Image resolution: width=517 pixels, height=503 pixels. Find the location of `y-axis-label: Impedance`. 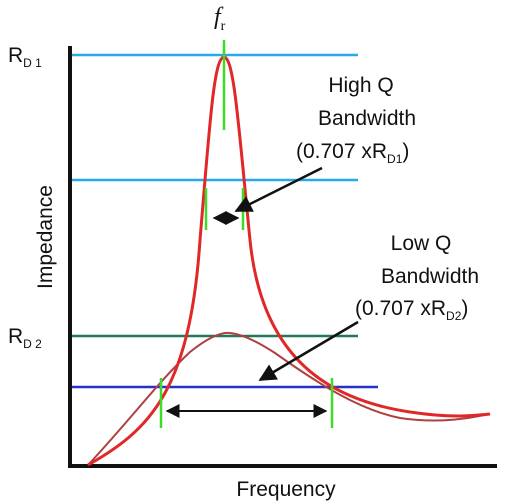

y-axis-label: Impedance is located at coordinates (45, 237).